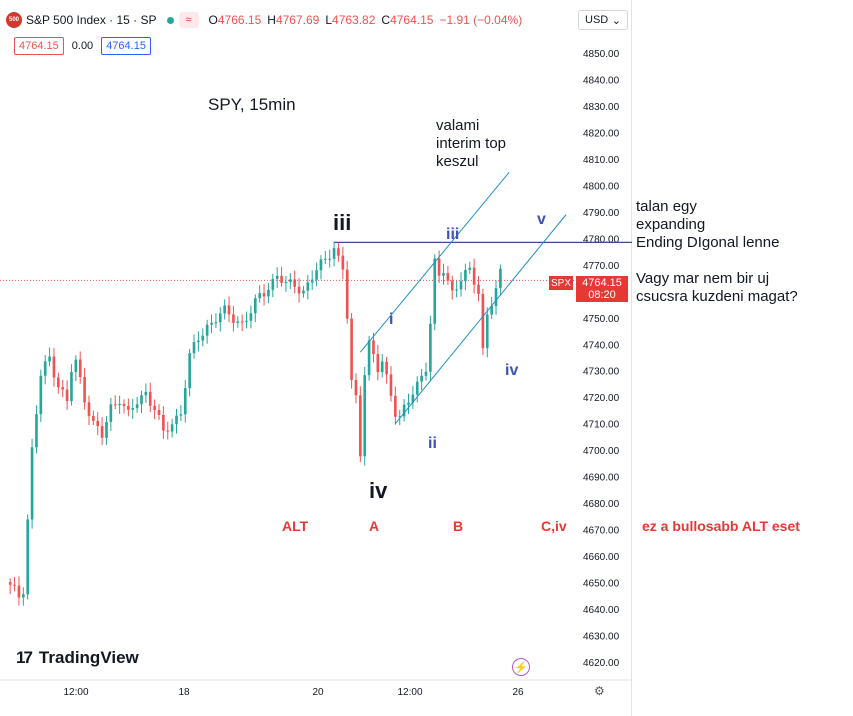 This screenshot has height=716, width=853. I want to click on y-tick-label: 4690.00, so click(601, 478).